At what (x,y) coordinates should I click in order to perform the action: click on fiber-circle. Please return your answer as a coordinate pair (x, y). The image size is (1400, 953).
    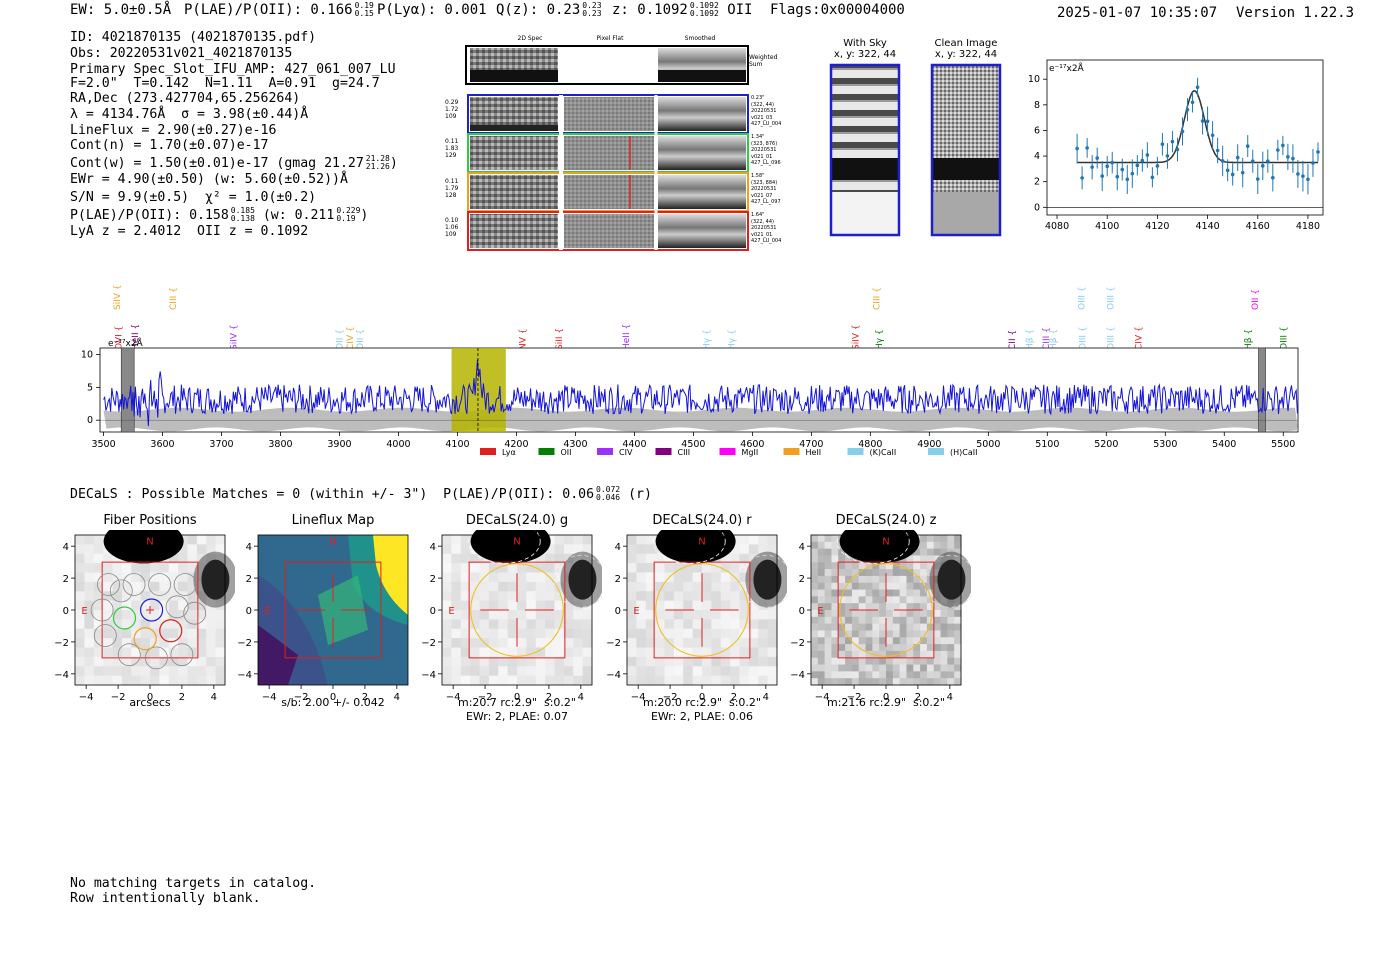
    Looking at the image, I should click on (159, 584).